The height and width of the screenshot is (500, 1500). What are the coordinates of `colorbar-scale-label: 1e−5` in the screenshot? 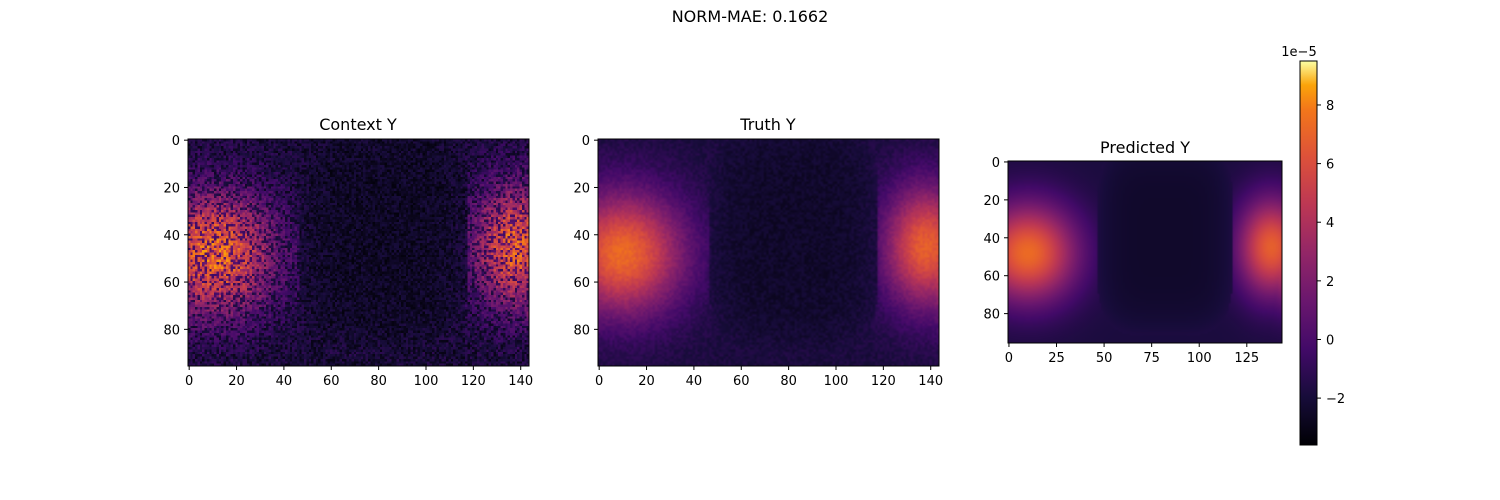 It's located at (1298, 52).